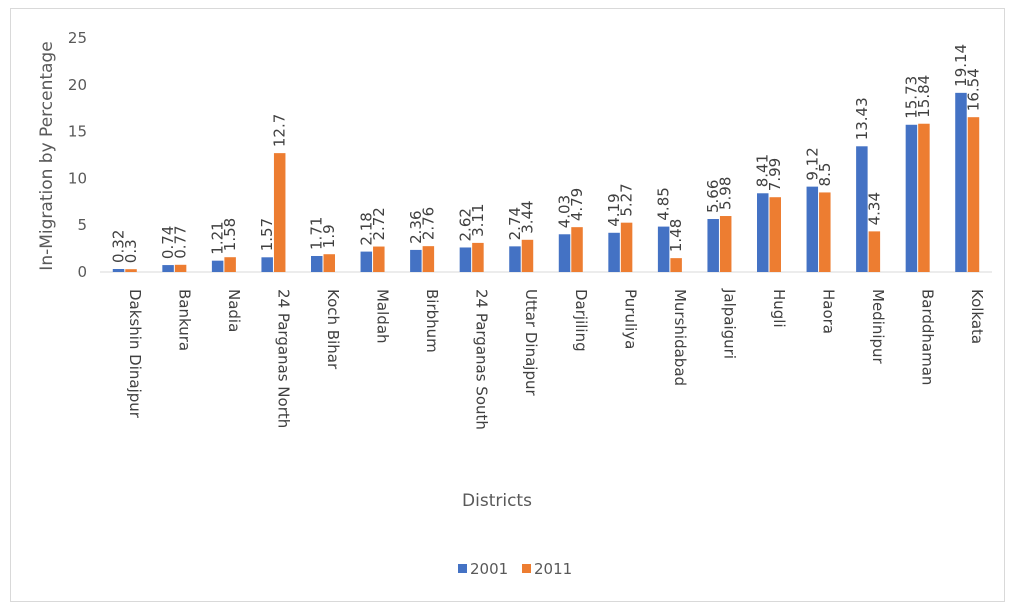 Image resolution: width=1017 pixels, height=610 pixels. I want to click on data-label-2011: 7.99, so click(775, 174).